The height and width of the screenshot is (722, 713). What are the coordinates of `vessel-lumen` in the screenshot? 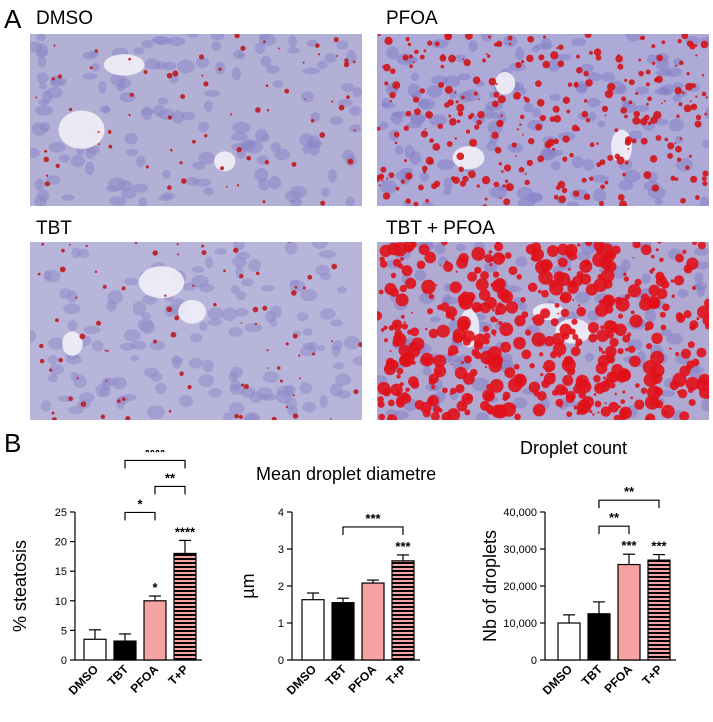 It's located at (505, 83).